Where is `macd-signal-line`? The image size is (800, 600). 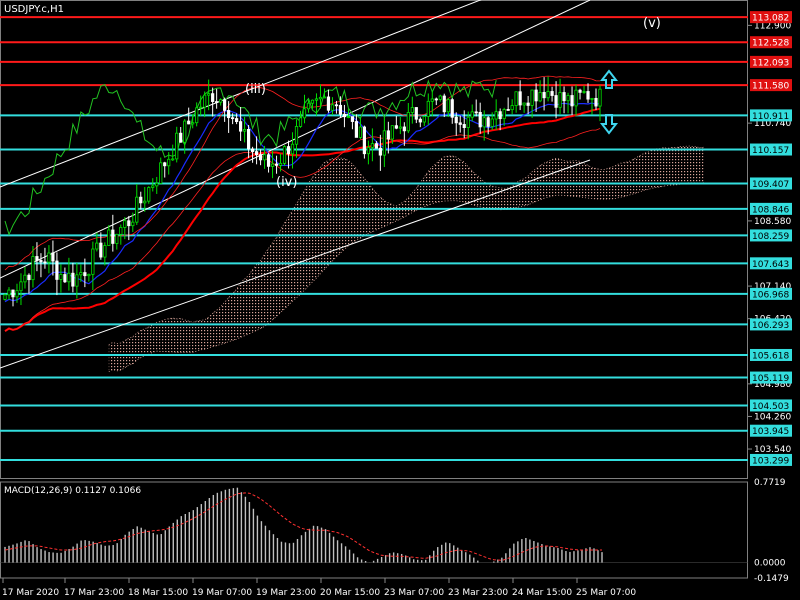
macd-signal-line is located at coordinates (303, 526).